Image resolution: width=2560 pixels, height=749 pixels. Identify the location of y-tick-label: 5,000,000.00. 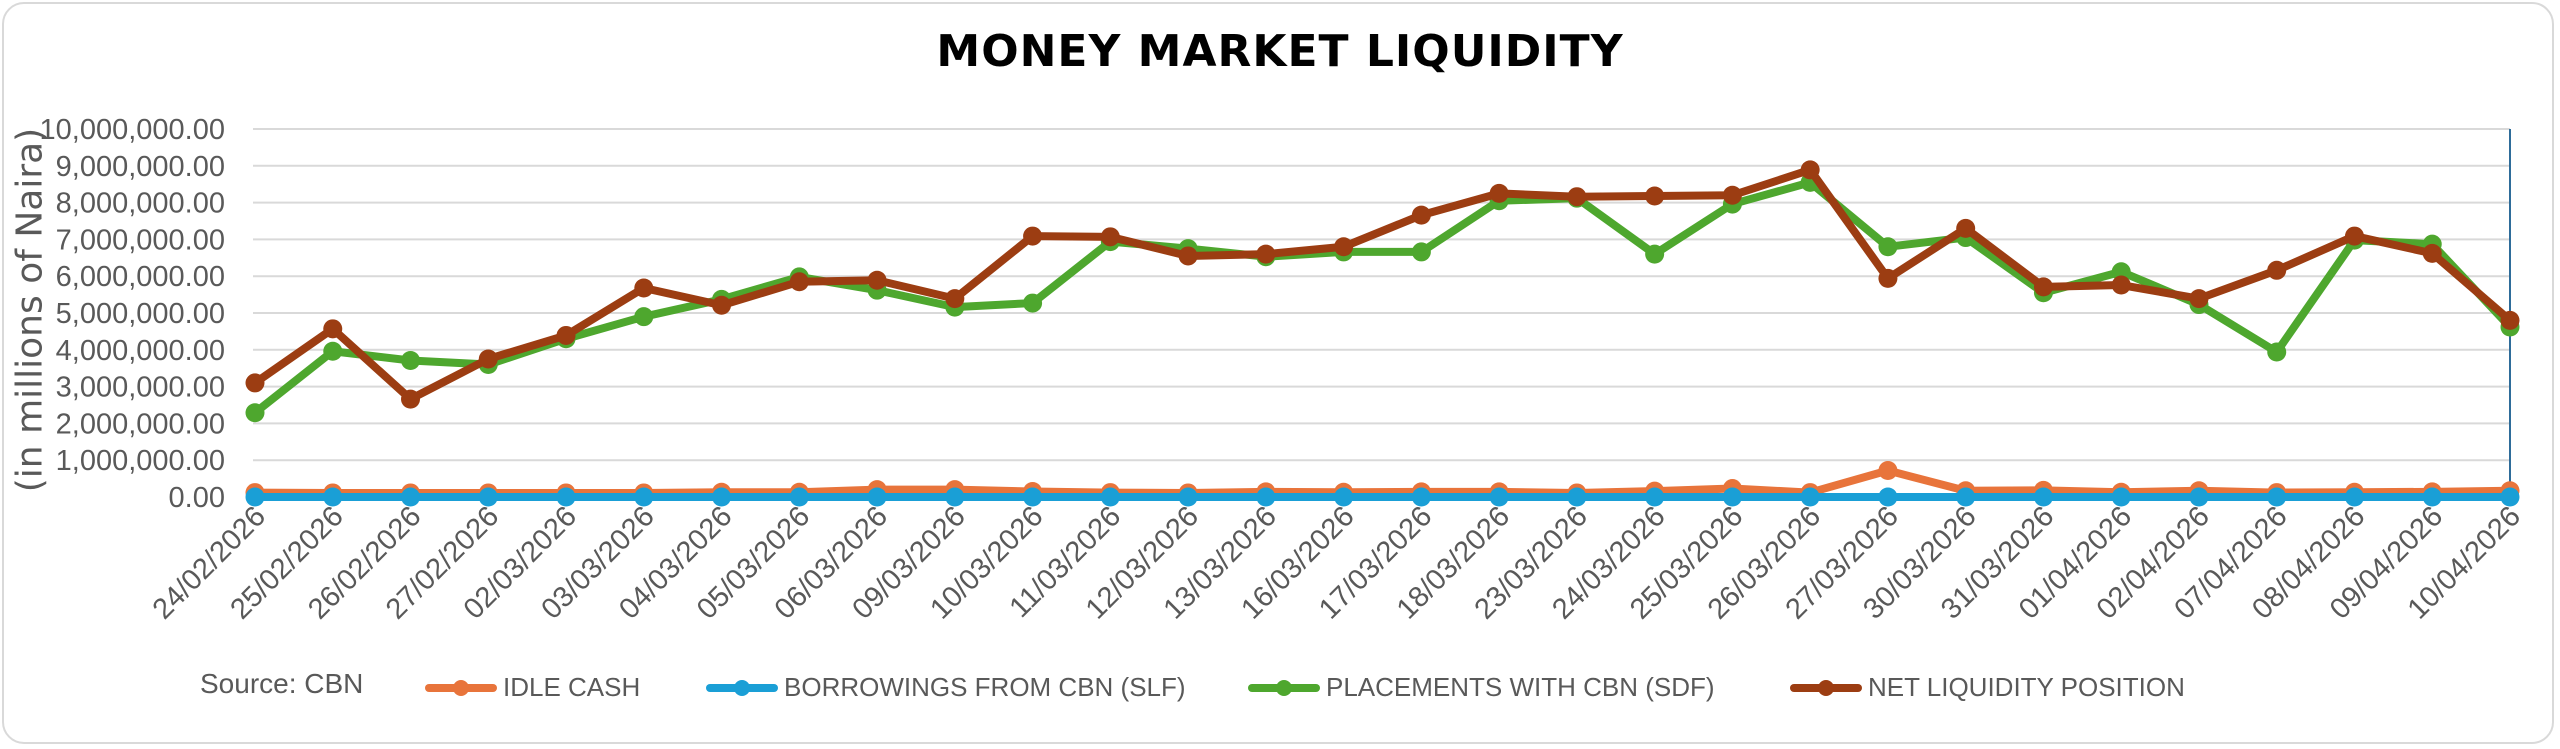
(140, 314).